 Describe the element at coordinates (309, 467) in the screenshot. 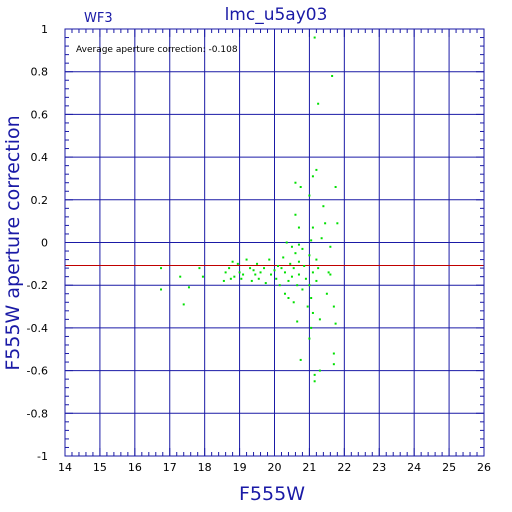

I see `x-tick-label: 21` at that location.